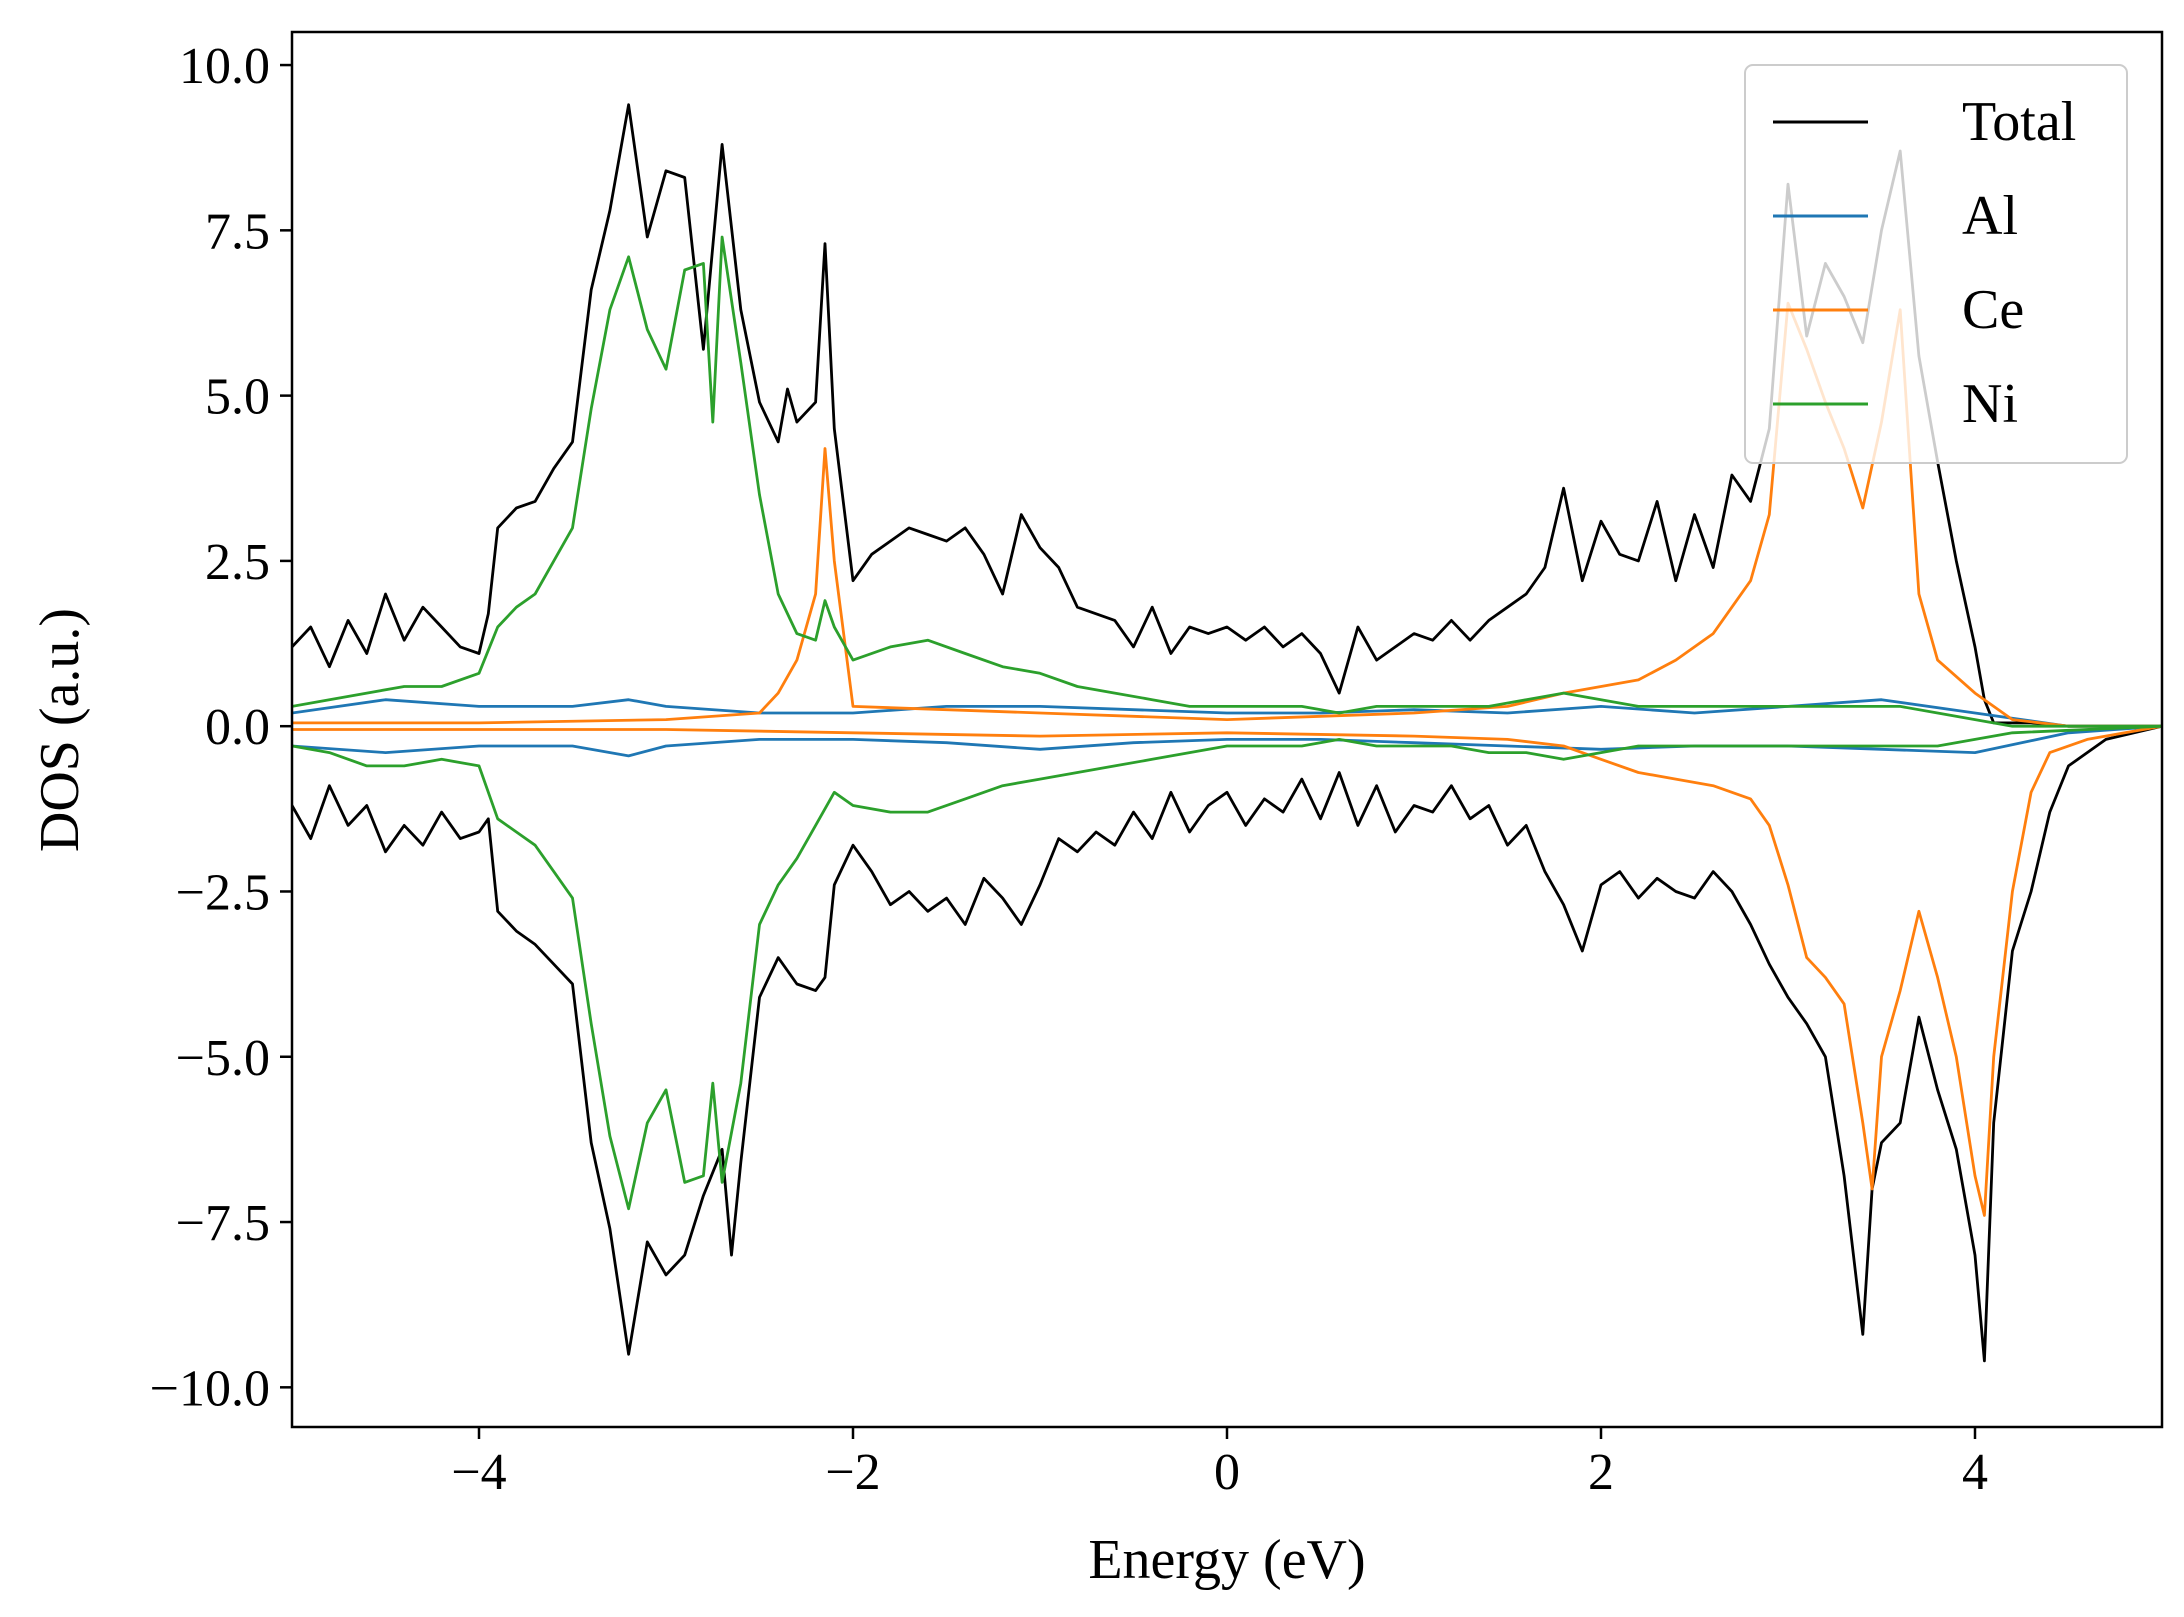 This screenshot has height=1617, width=2184. Describe the element at coordinates (1227, 1472) in the screenshot. I see `x-tick-label: 0` at that location.